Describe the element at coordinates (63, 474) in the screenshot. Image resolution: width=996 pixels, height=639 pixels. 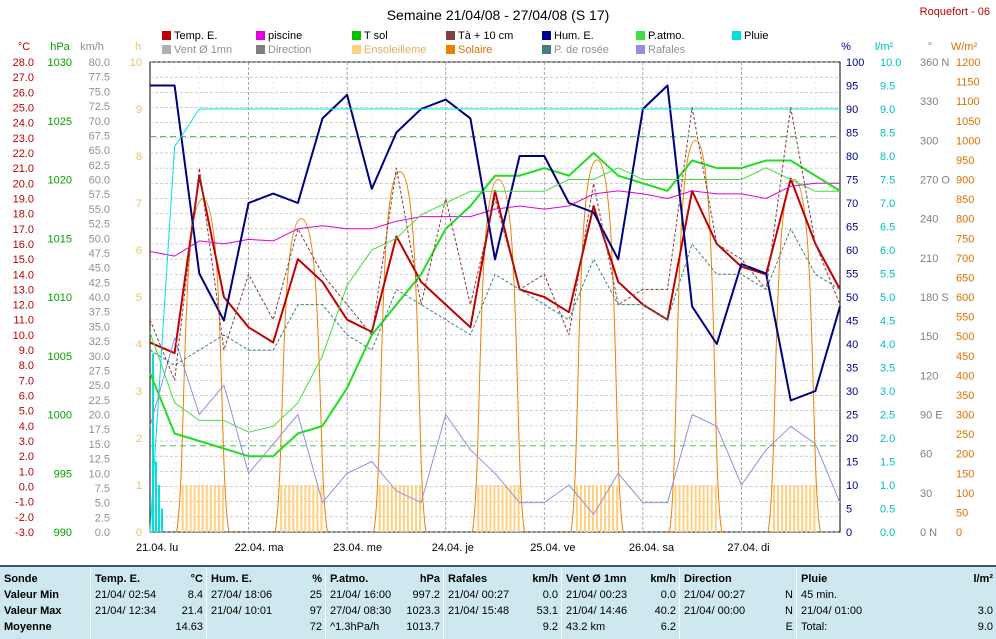
I see `axis-tick-label-pressure: 995` at that location.